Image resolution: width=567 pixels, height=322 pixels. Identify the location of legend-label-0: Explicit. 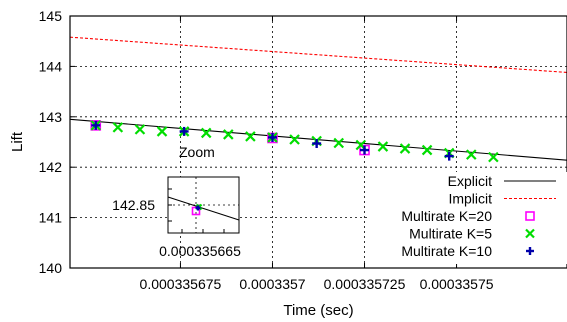
(470, 181).